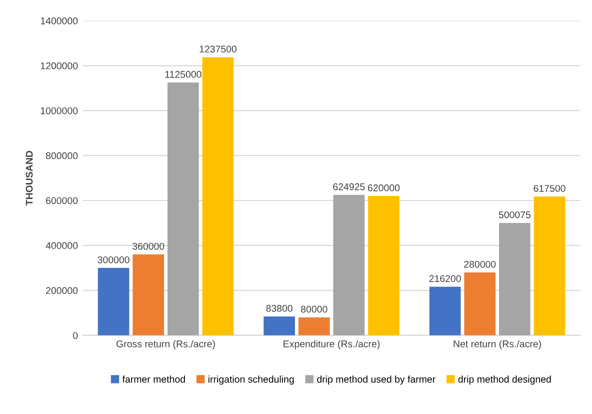 The width and height of the screenshot is (592, 414). What do you see at coordinates (59, 110) in the screenshot?
I see `y-tick-label: 1000000` at bounding box center [59, 110].